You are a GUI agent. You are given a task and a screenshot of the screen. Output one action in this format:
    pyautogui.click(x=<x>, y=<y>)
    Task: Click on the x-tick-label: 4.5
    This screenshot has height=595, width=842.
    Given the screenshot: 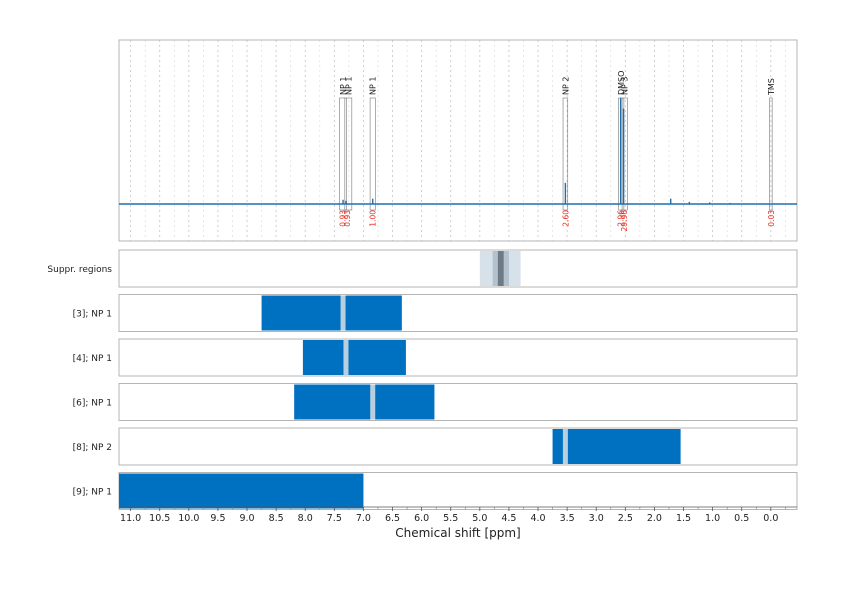 What is the action you would take?
    pyautogui.click(x=508, y=518)
    